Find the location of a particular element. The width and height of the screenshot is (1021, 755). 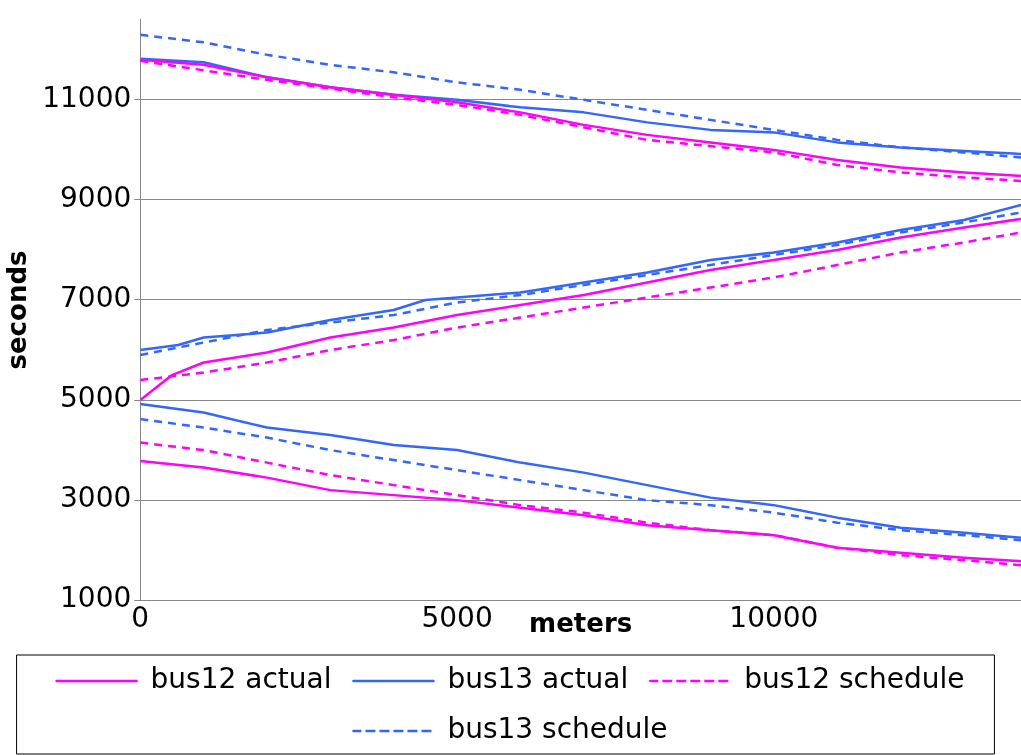

y-tick-label: 3000 is located at coordinates (96, 498).